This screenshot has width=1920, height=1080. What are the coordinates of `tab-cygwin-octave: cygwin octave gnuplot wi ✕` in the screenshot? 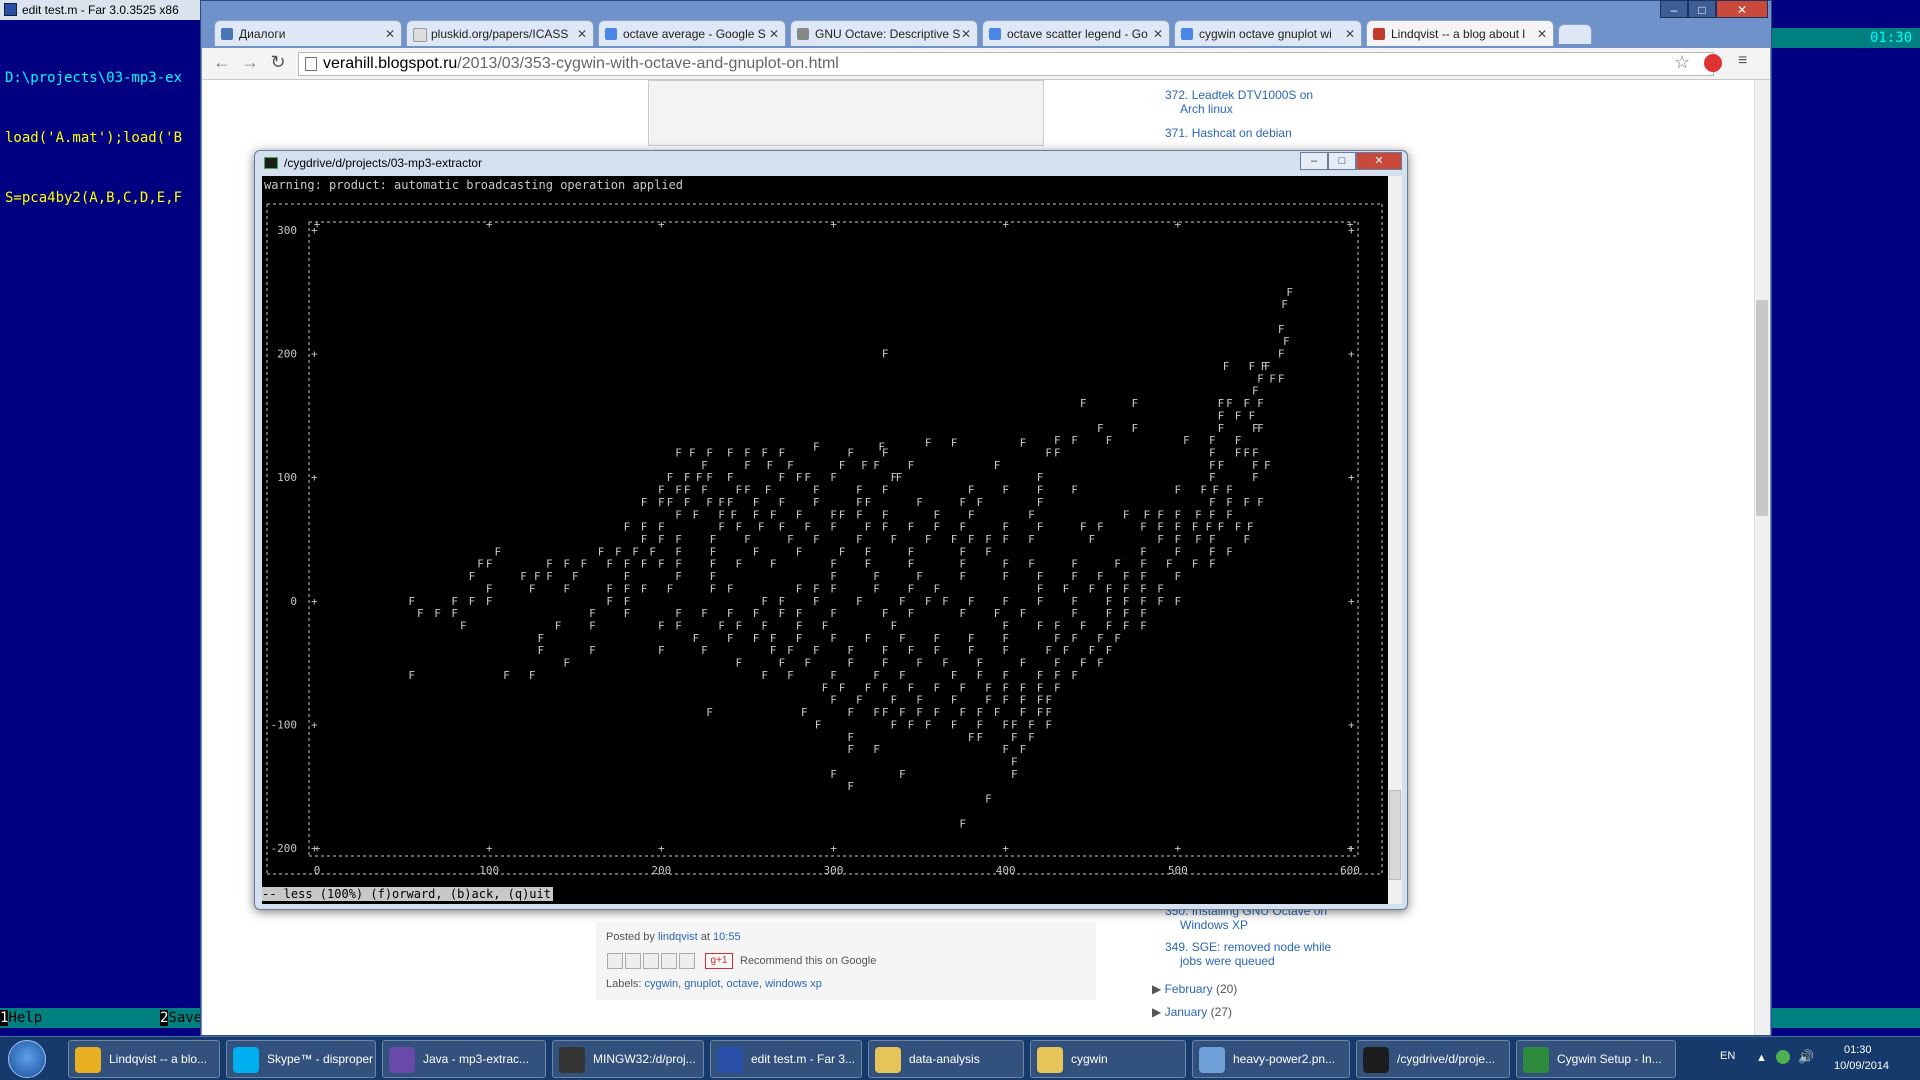 It's located at (1268, 33).